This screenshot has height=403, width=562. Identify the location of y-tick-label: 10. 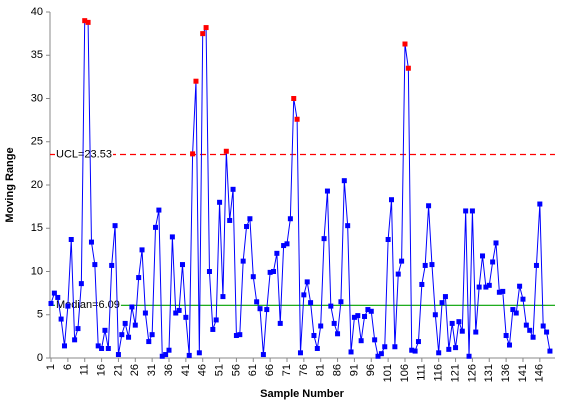
(37, 271).